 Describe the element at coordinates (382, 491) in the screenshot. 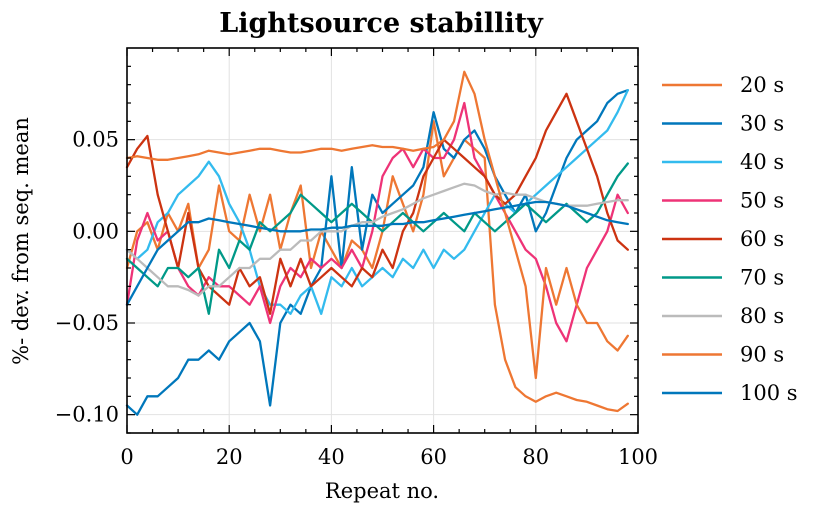

I see `x-axis-label: Repeat no.` at that location.